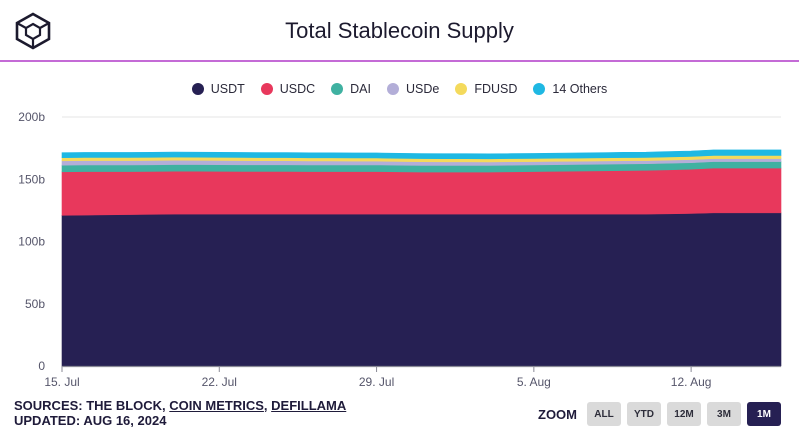 The height and width of the screenshot is (429, 799). What do you see at coordinates (580, 89) in the screenshot?
I see `legend-label: 14 Others` at bounding box center [580, 89].